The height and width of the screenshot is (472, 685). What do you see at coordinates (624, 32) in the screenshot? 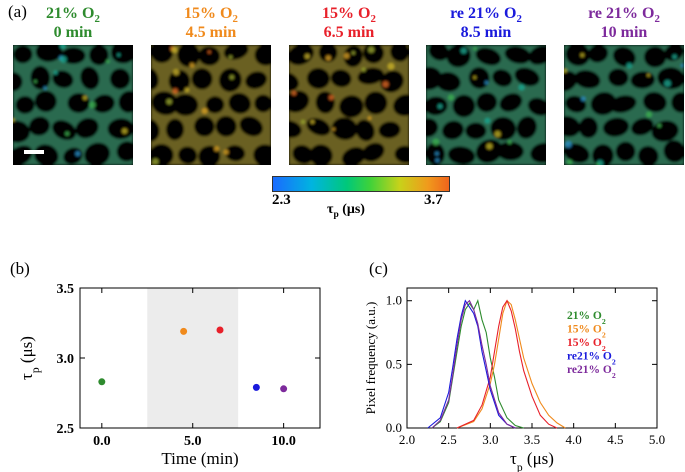
I see `frame-time-4: 10 min` at bounding box center [624, 32].